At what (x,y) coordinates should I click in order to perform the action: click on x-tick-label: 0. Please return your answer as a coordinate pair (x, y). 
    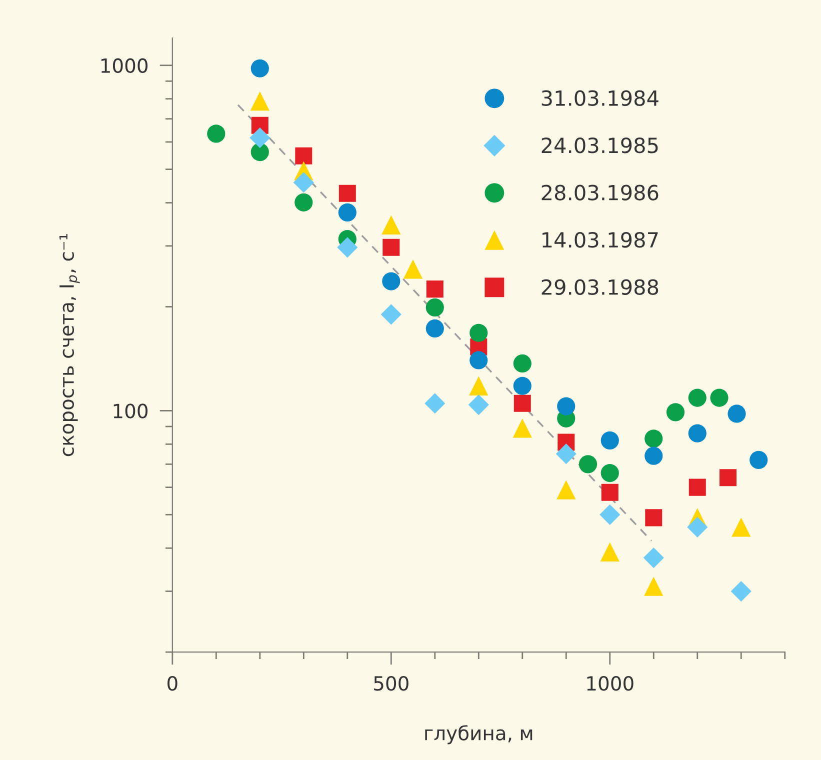
    Looking at the image, I should click on (173, 683).